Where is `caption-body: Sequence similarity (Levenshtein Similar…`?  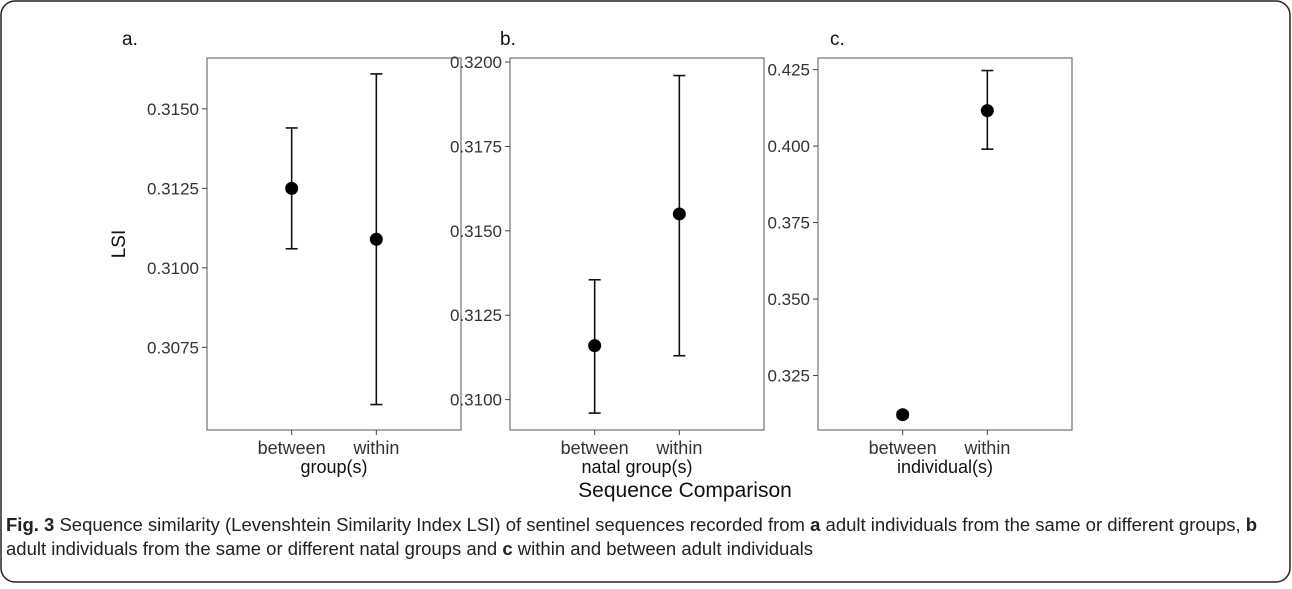 caption-body: Sequence similarity (Levenshtein Similar… is located at coordinates (631, 536).